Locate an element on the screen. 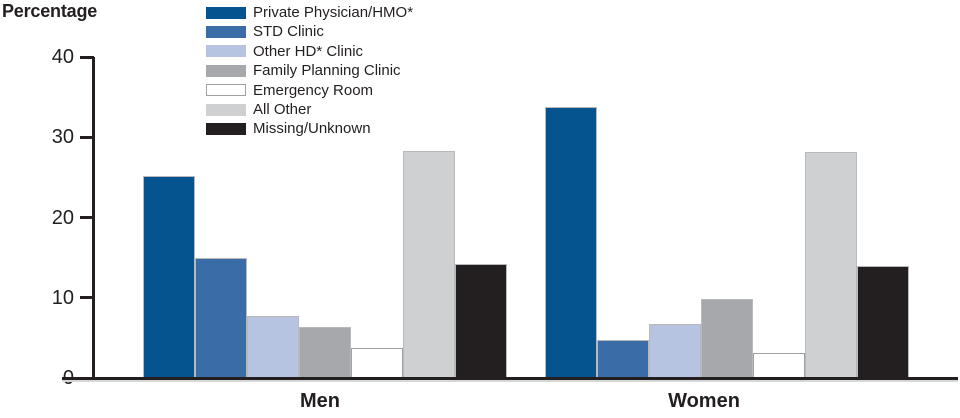  y-tick-label: 20 is located at coordinates (62, 217).